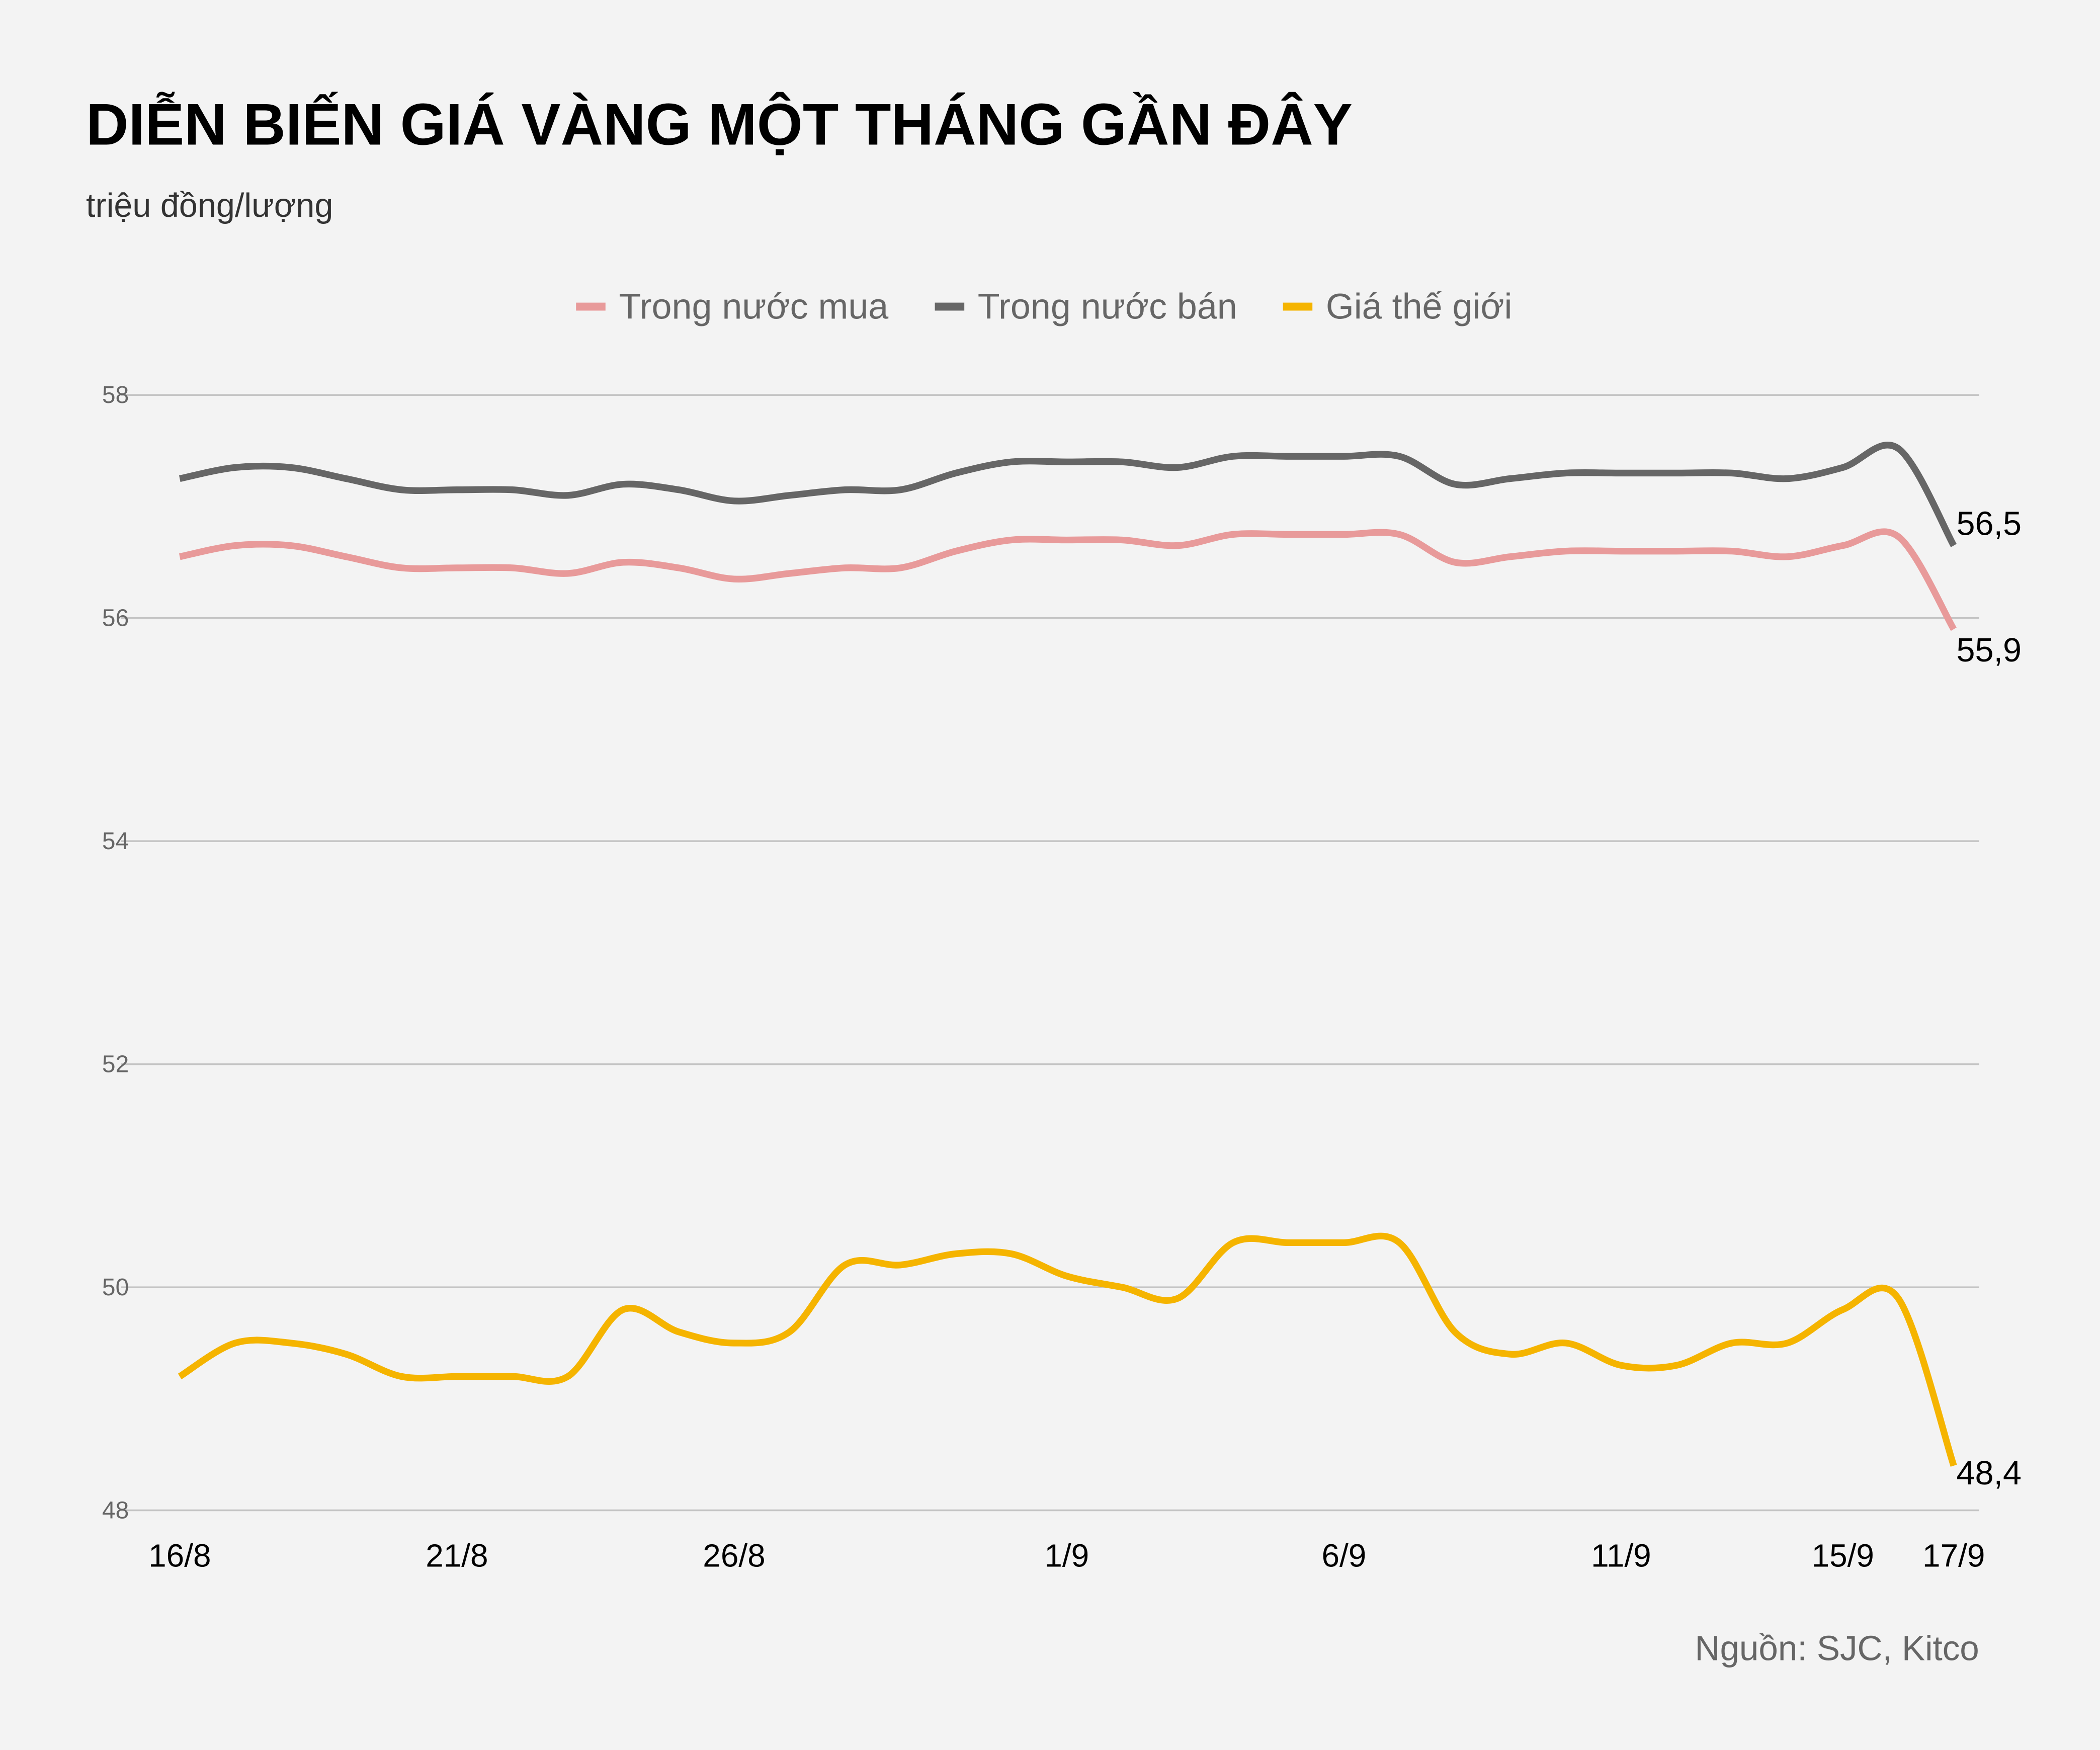 The width and height of the screenshot is (2100, 1750). What do you see at coordinates (115, 1510) in the screenshot?
I see `y-tick-label: 48` at bounding box center [115, 1510].